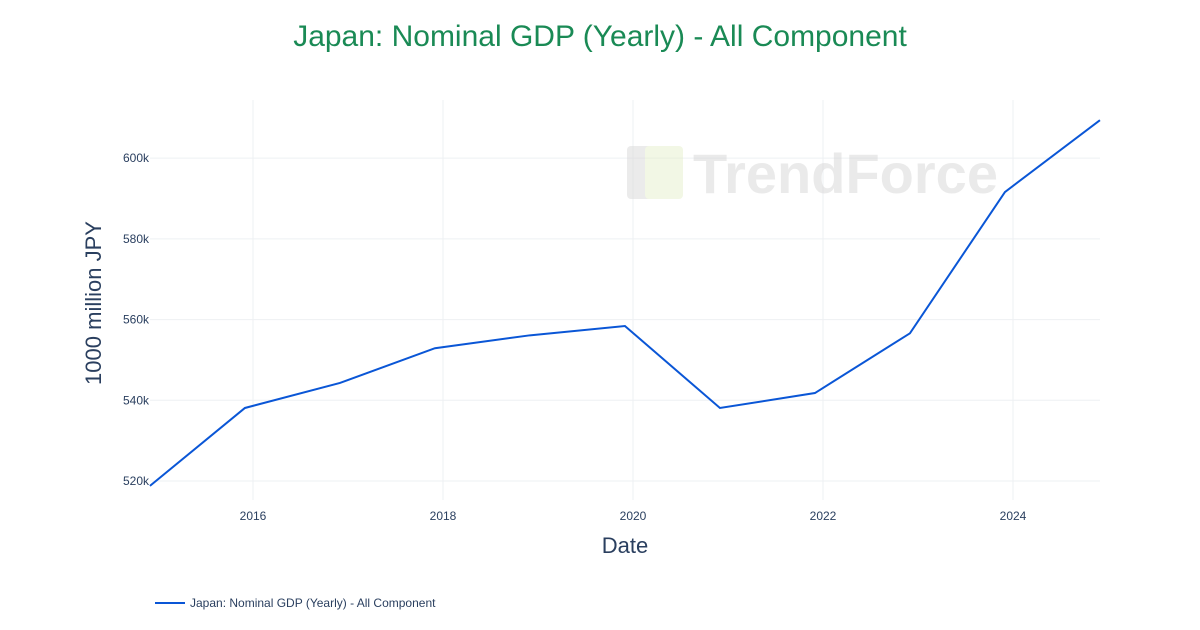  Describe the element at coordinates (625, 545) in the screenshot. I see `x-axis-title: Date` at that location.